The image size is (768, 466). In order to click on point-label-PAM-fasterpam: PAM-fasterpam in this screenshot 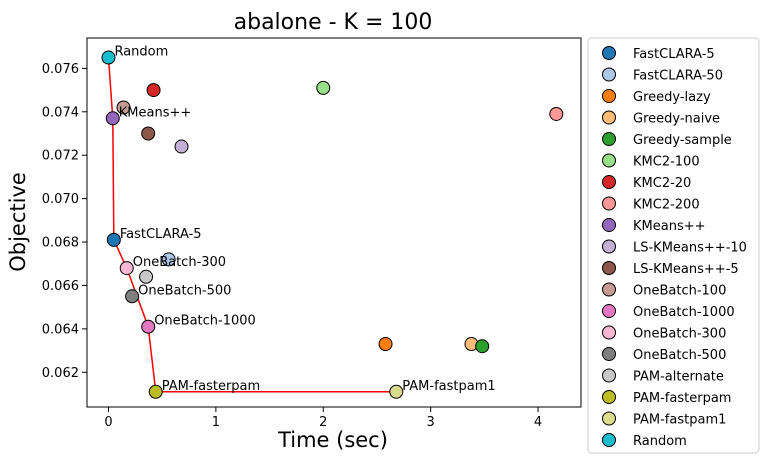, I will do `click(211, 386)`.